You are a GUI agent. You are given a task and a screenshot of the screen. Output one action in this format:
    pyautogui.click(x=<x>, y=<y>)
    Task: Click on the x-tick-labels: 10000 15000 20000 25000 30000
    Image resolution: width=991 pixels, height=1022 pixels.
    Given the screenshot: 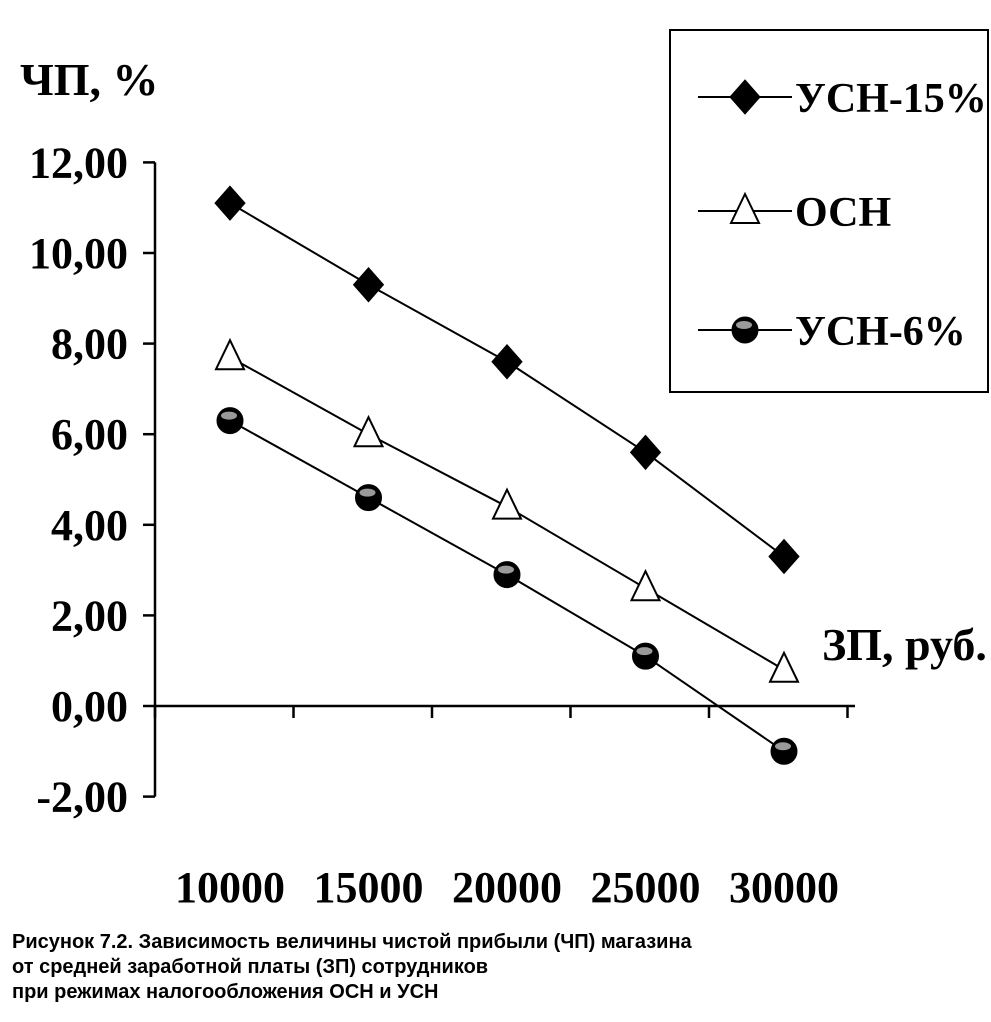 What is the action you would take?
    pyautogui.click(x=507, y=887)
    